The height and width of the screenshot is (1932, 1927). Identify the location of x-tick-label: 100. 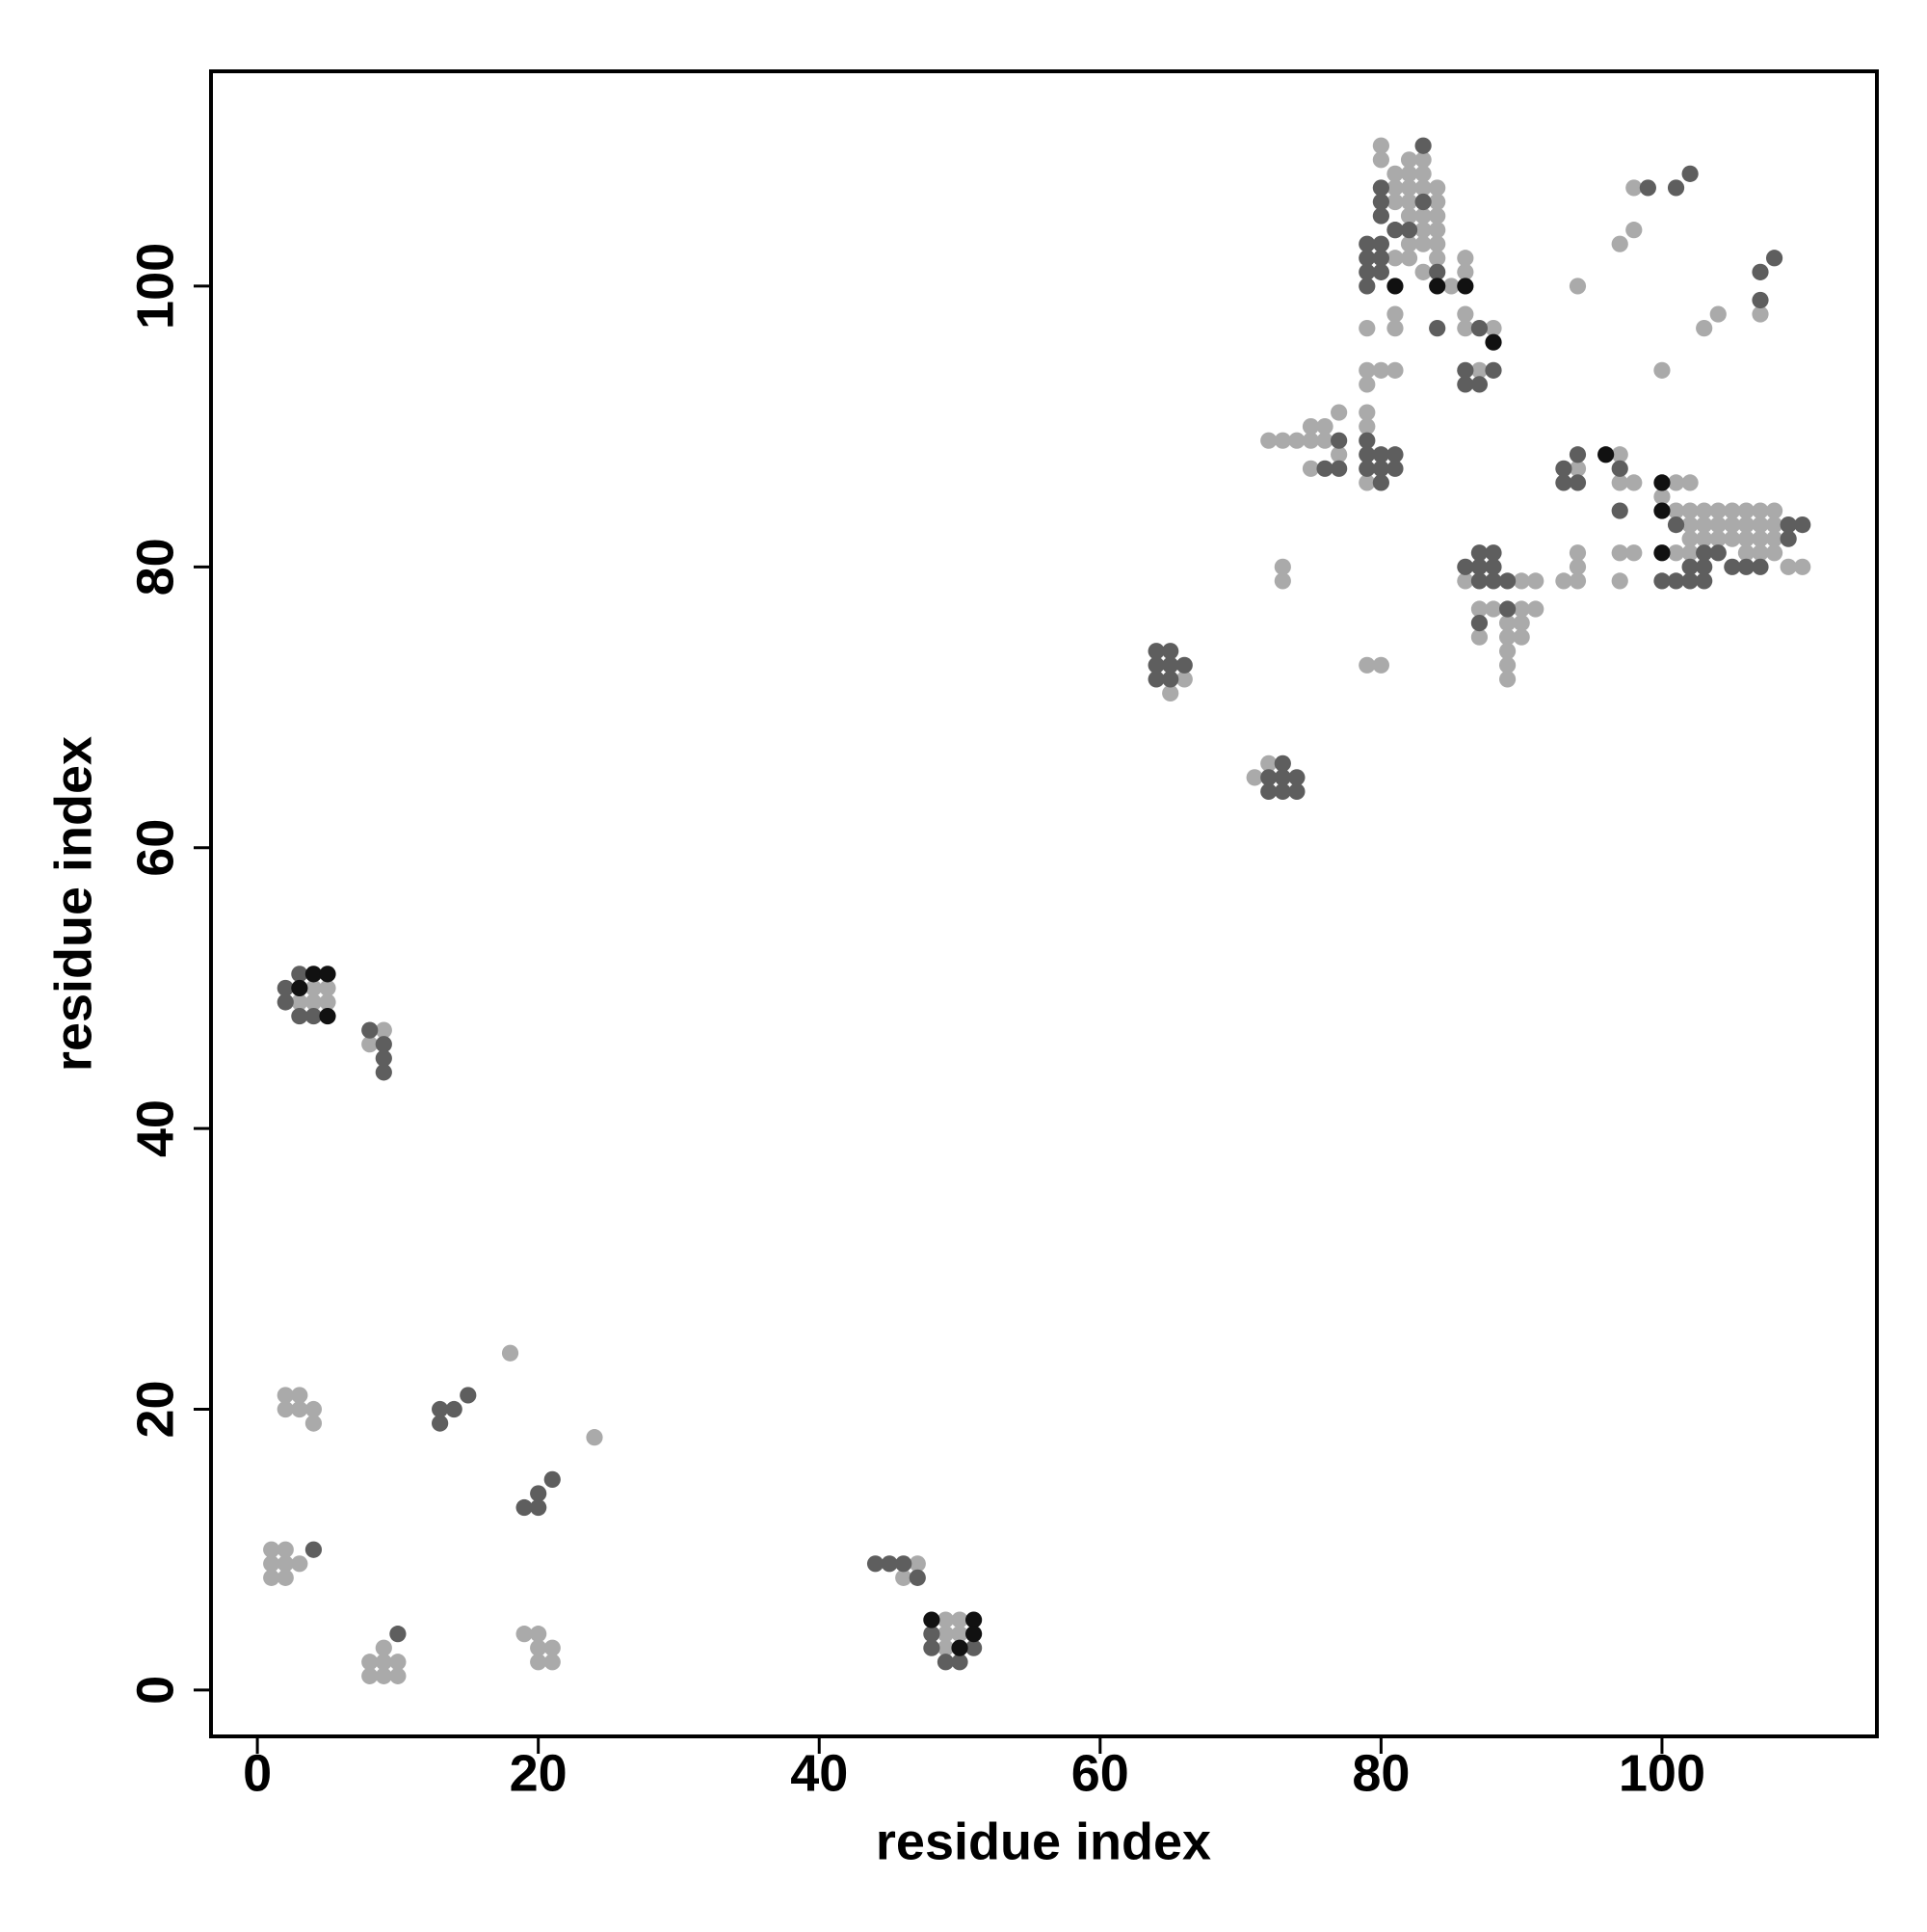
(1662, 1773).